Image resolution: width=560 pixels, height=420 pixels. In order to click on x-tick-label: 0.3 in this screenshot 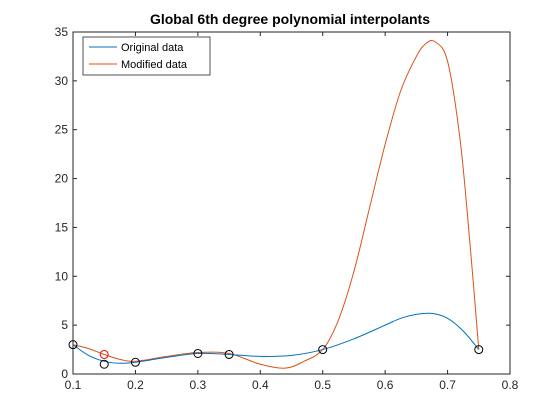, I will do `click(198, 385)`.